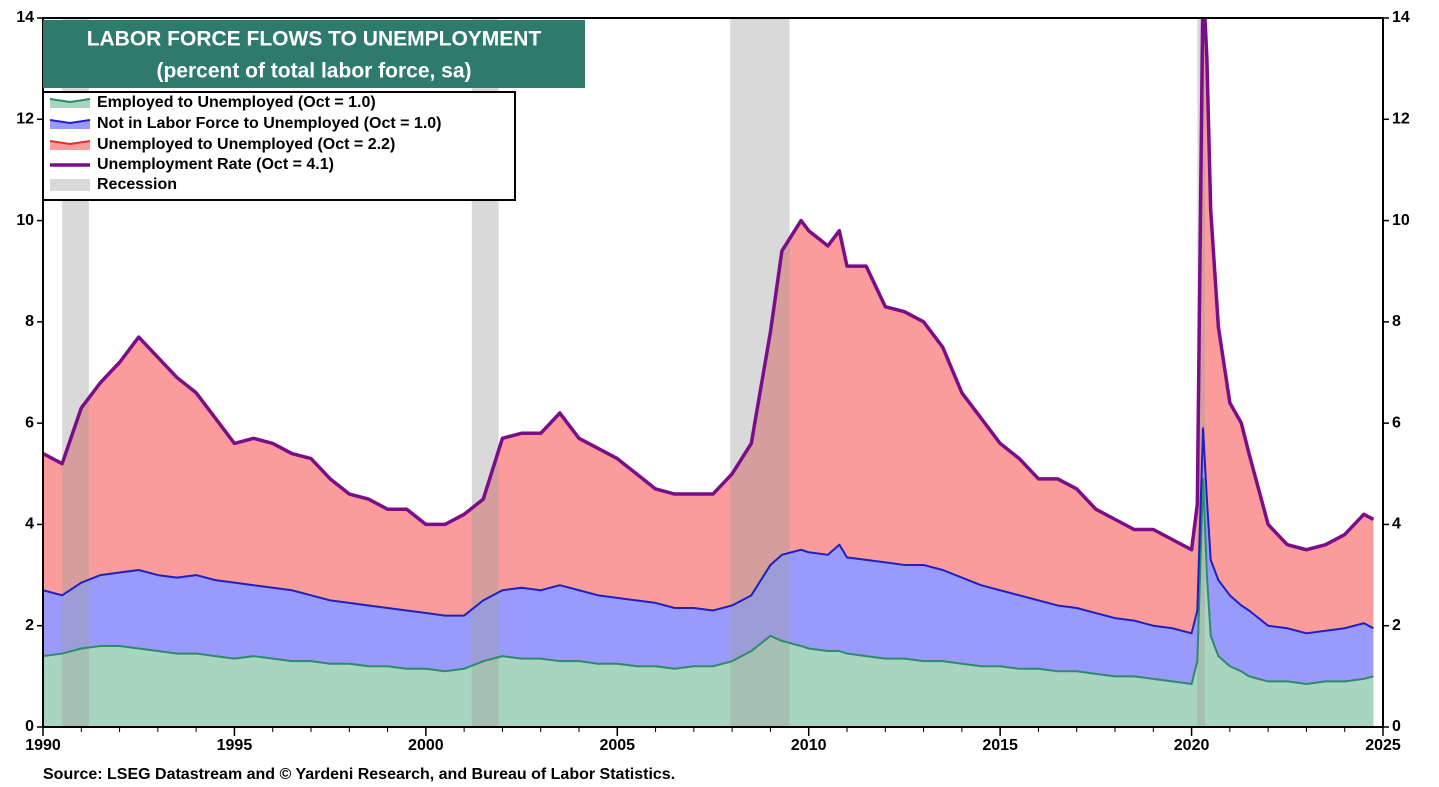 This screenshot has height=787, width=1439. What do you see at coordinates (809, 745) in the screenshot?
I see `x-tick-label: 2010` at bounding box center [809, 745].